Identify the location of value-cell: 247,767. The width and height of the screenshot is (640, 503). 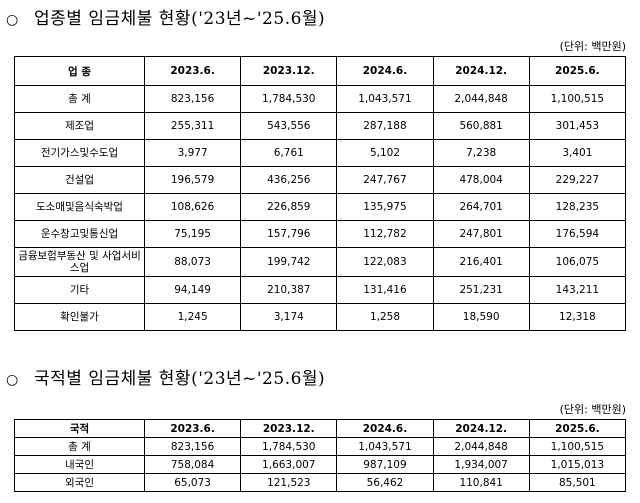
(385, 180).